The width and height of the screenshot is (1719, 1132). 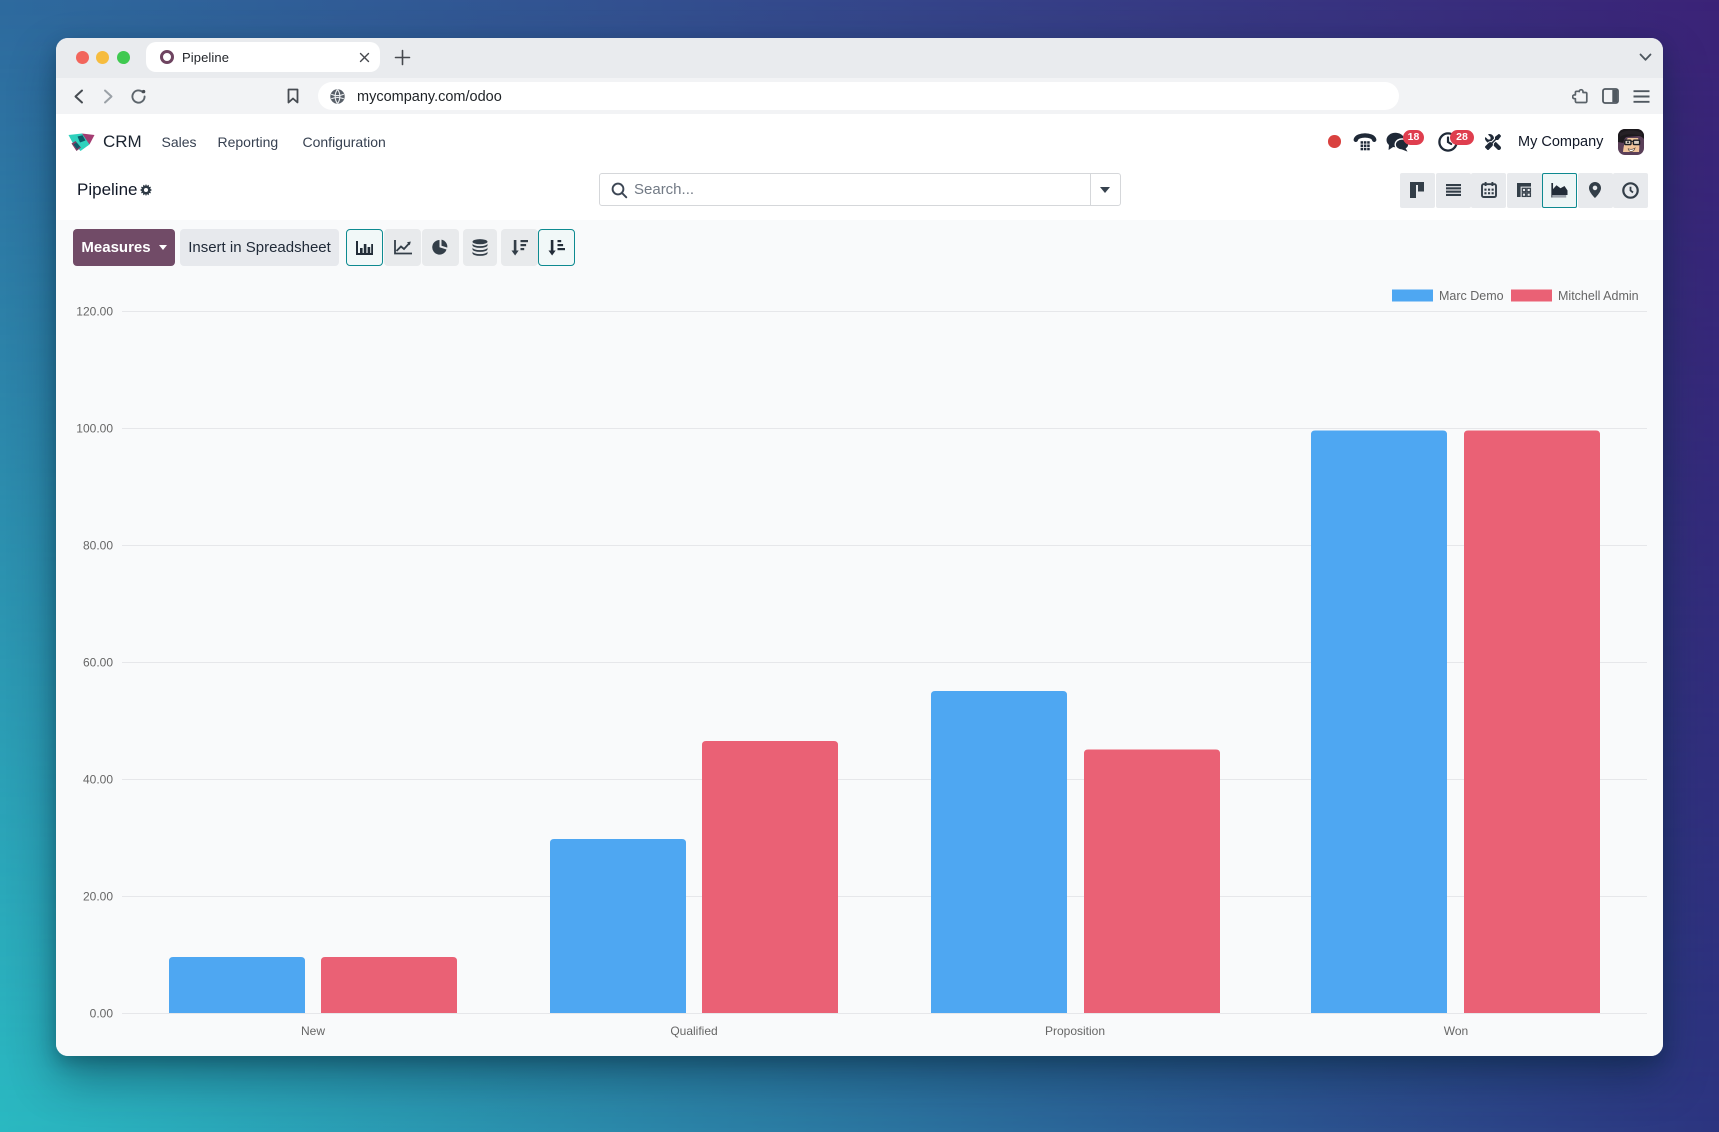 I want to click on svg-text: 40.00, so click(x=98, y=780).